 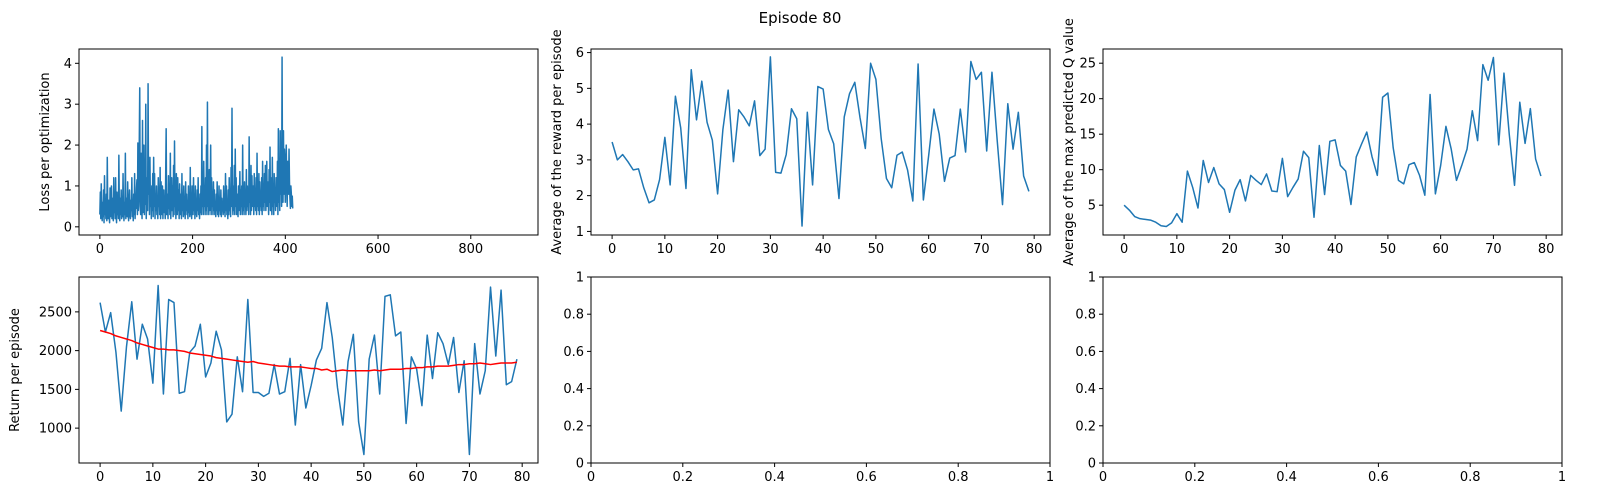 I want to click on subplot-empty_1: 0 0.2 0.4 0.6 0.8 1 0 0.2 0.4 0.6 0.8 1, so click(x=808, y=378).